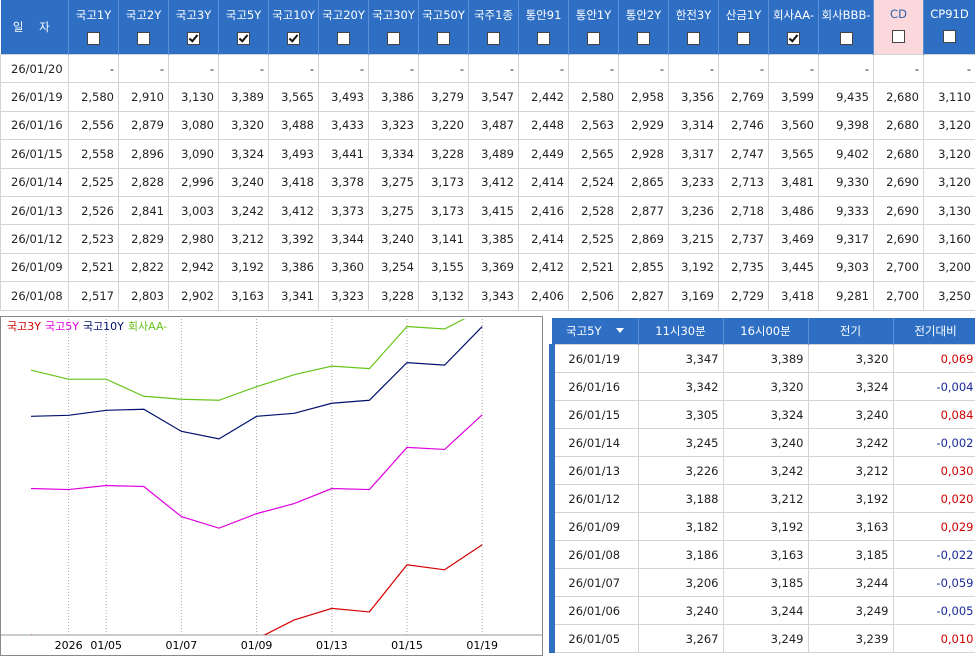 This screenshot has height=656, width=975. Describe the element at coordinates (643, 125) in the screenshot. I see `value-cell: 2,929` at that location.